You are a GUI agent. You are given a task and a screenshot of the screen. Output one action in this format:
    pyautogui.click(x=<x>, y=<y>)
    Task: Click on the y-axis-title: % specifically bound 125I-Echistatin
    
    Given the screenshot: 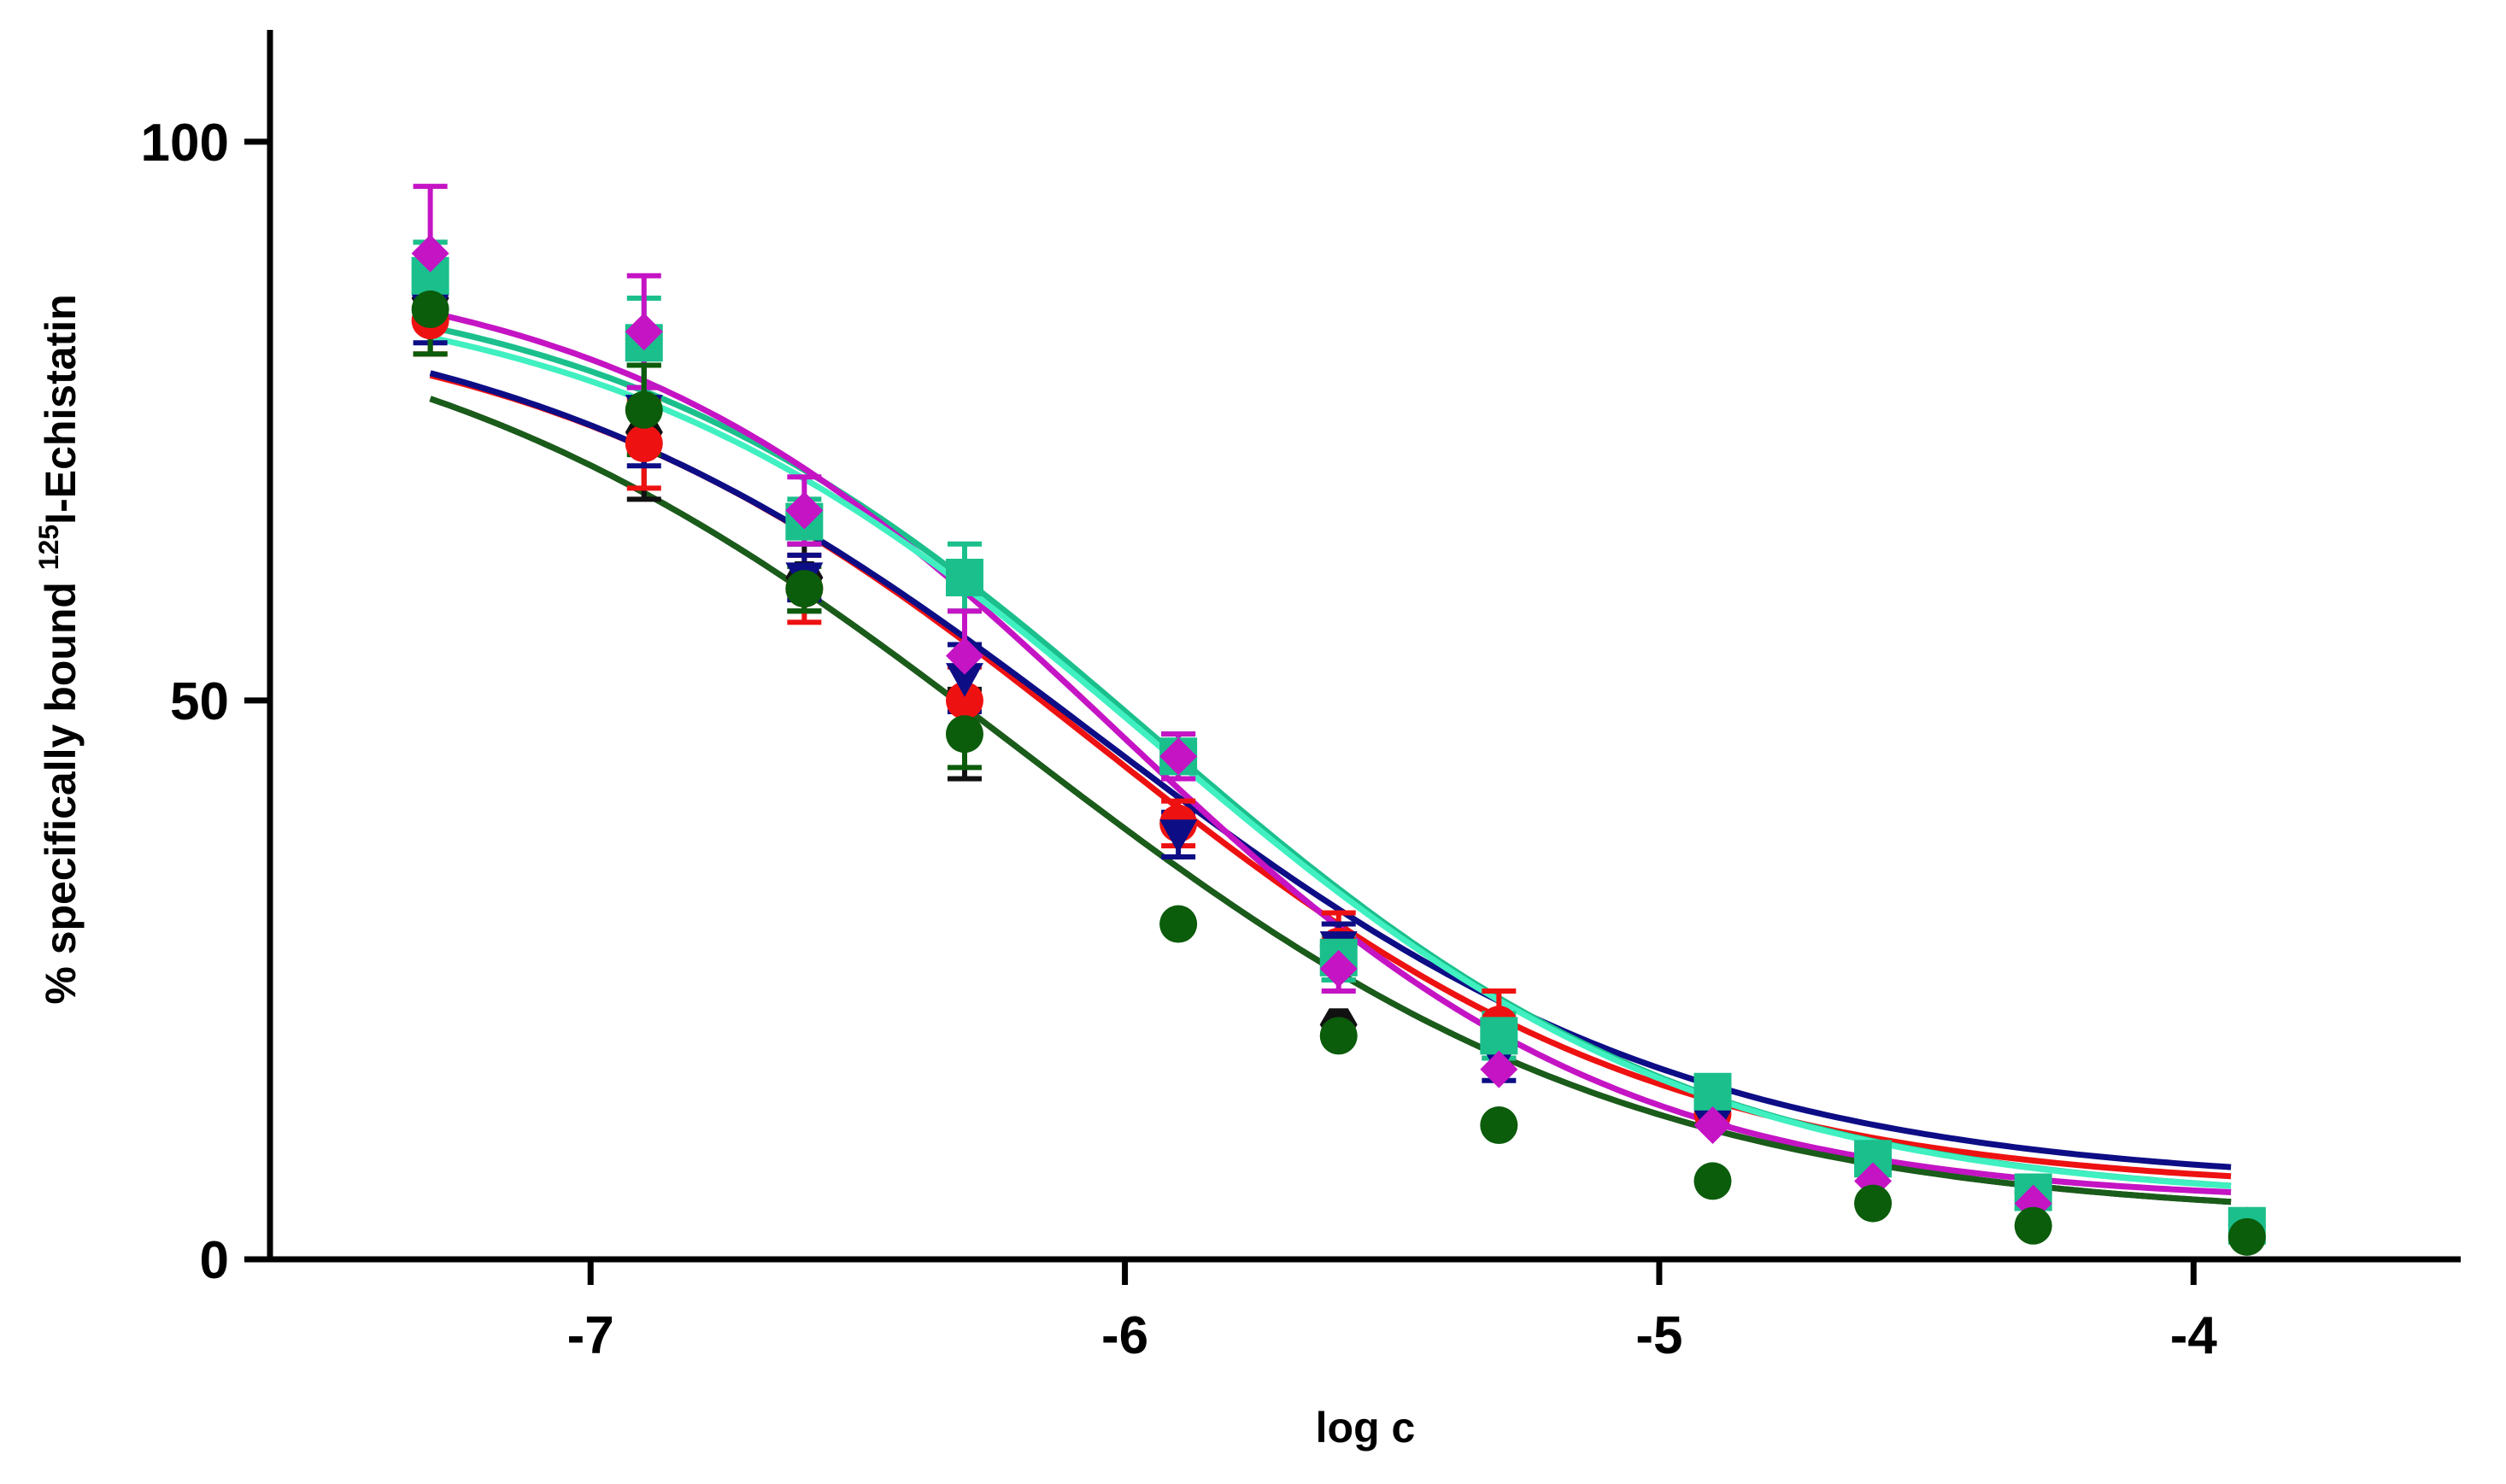 What is the action you would take?
    pyautogui.click(x=59, y=649)
    